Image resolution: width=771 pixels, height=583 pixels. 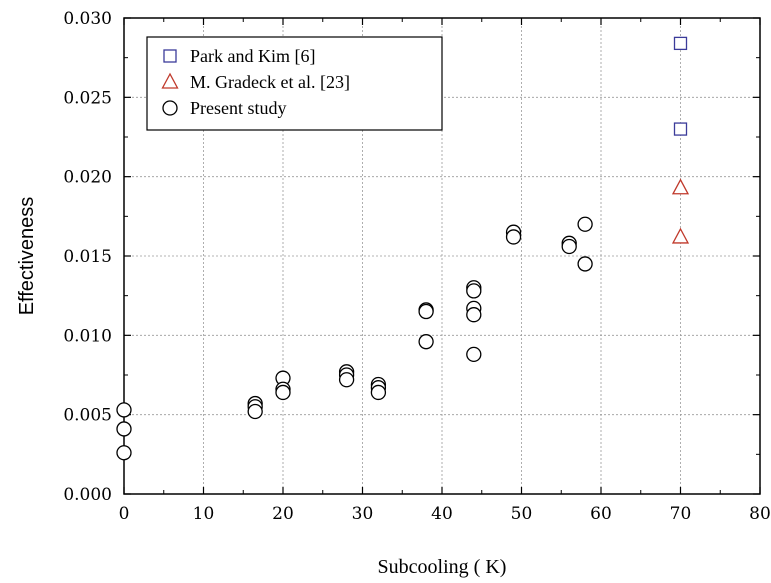 What do you see at coordinates (283, 514) in the screenshot?
I see `x-tick-label: 20` at bounding box center [283, 514].